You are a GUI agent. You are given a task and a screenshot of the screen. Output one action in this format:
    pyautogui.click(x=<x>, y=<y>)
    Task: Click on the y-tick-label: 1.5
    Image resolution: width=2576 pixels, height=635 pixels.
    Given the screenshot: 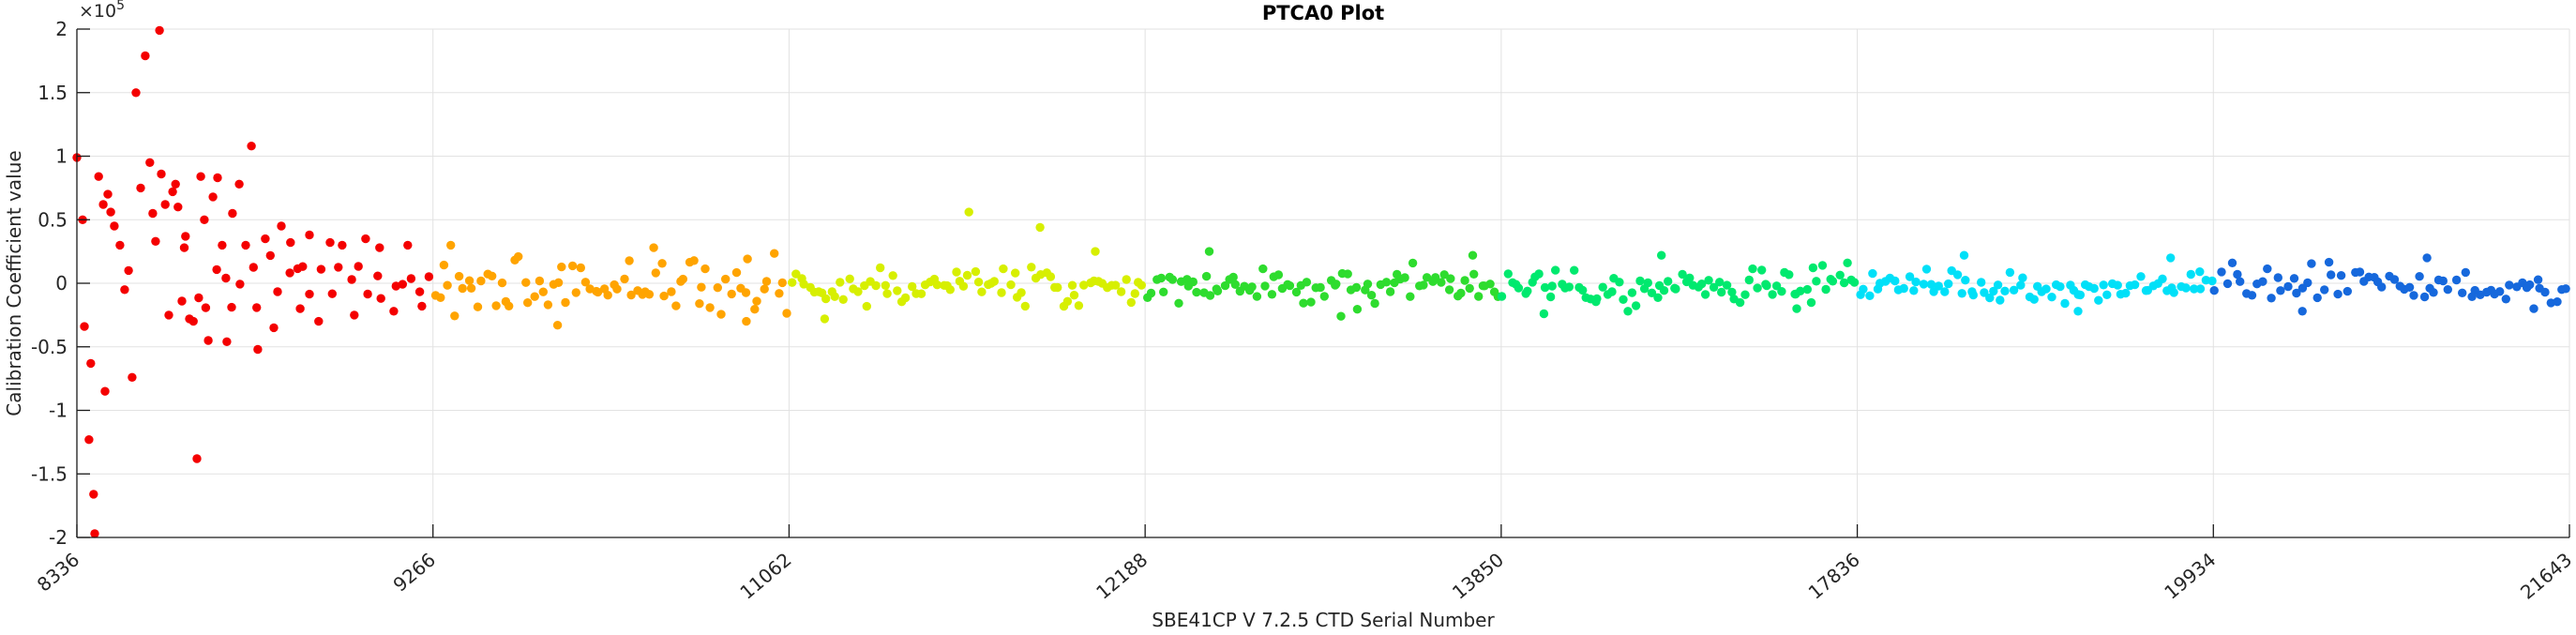 What is the action you would take?
    pyautogui.click(x=53, y=93)
    